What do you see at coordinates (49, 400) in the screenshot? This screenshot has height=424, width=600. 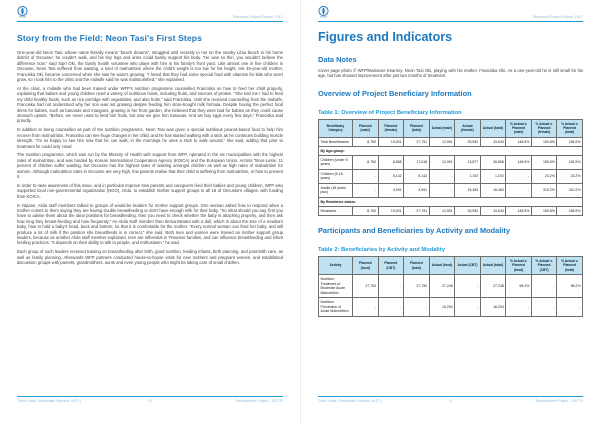 I see `footer-country: Timor-Leste, Democratic Republic of (TL)` at bounding box center [49, 400].